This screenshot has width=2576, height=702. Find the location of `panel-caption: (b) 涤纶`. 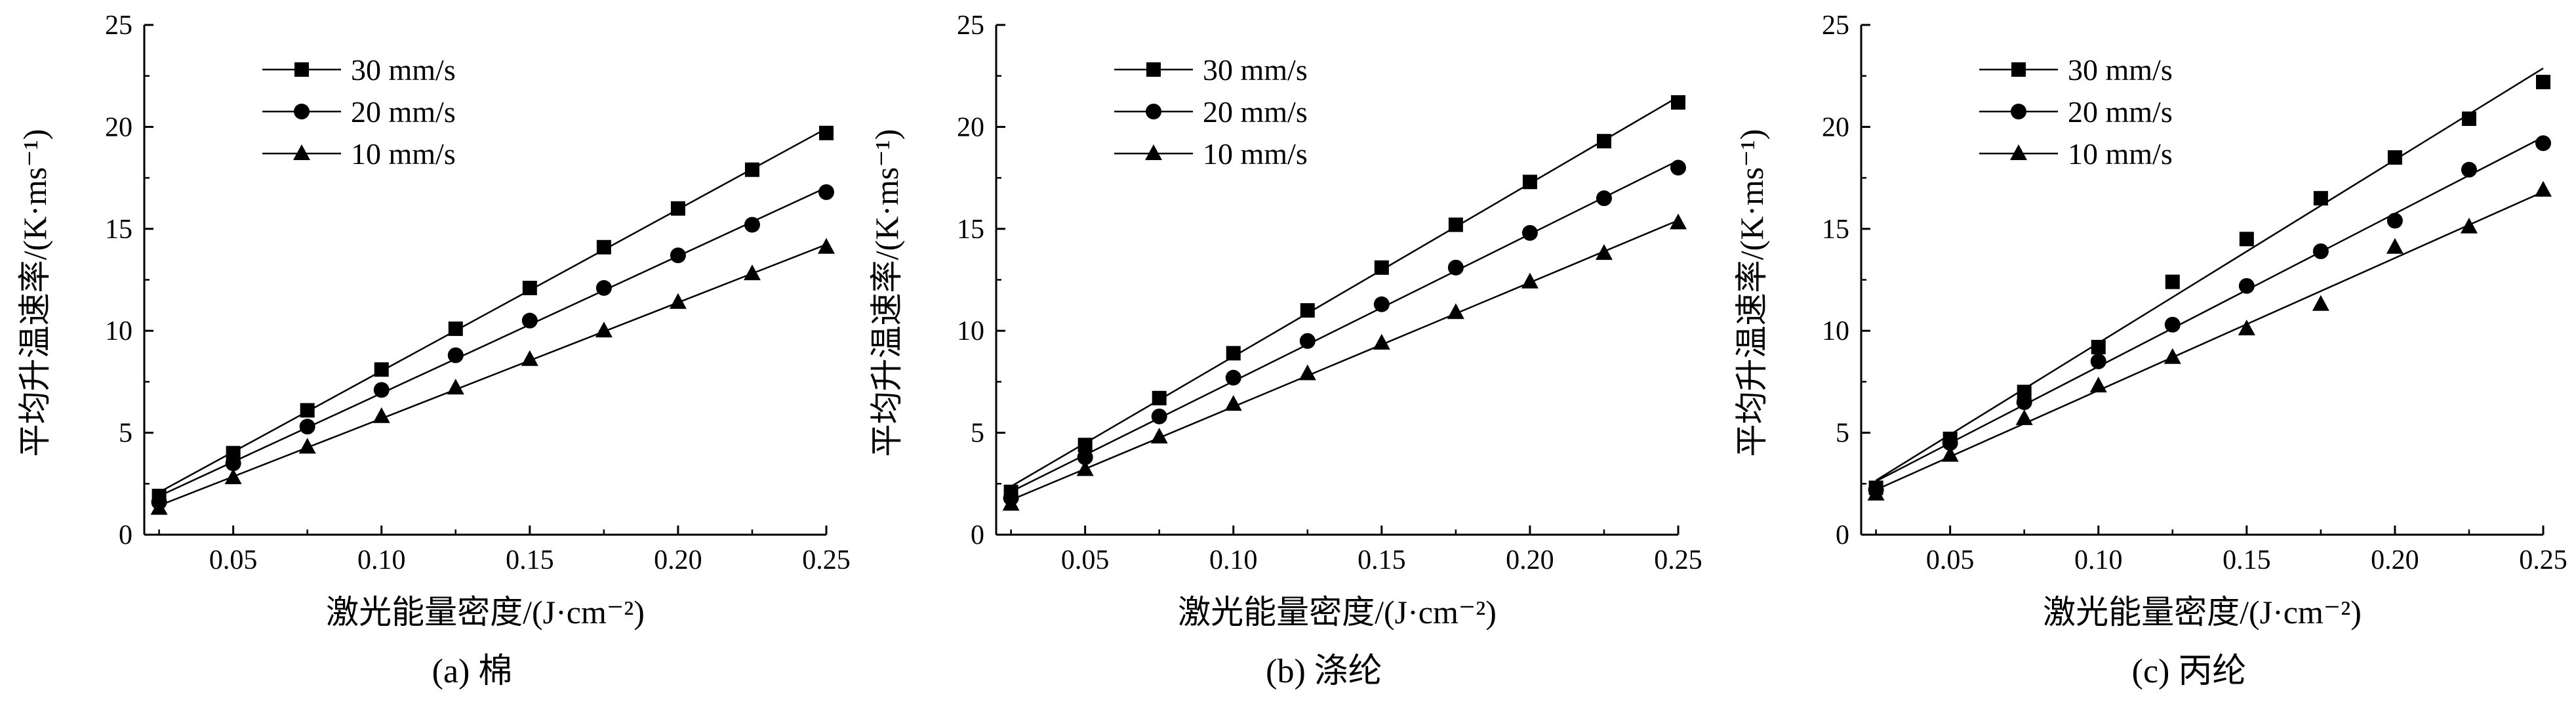

panel-caption: (b) 涤纶 is located at coordinates (1324, 671).